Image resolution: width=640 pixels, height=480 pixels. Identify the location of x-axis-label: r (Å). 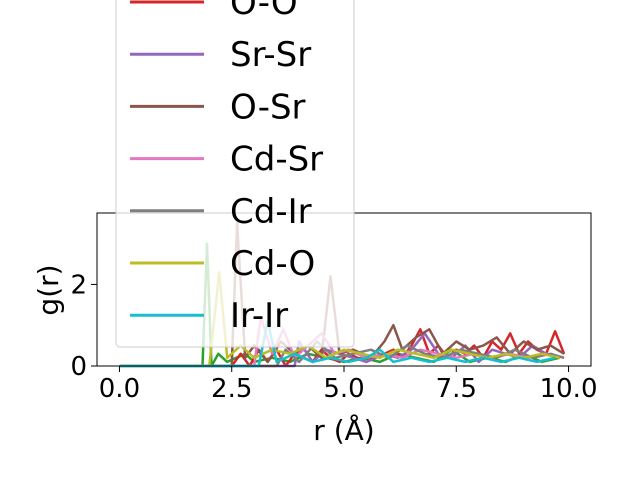
(343, 430).